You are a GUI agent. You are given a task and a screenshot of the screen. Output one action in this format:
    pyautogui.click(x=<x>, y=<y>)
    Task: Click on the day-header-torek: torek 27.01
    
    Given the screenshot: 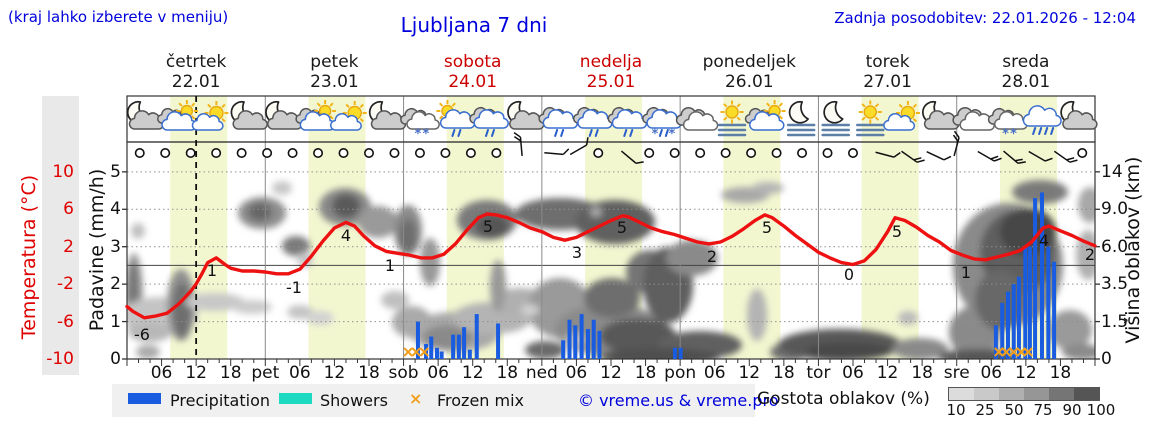 What is the action you would take?
    pyautogui.click(x=887, y=72)
    